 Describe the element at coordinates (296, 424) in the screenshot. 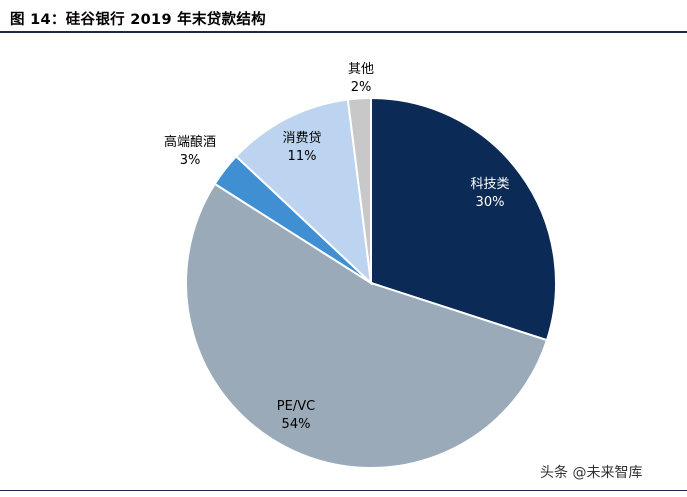

I see `slice-pct-label-2: 54%` at that location.